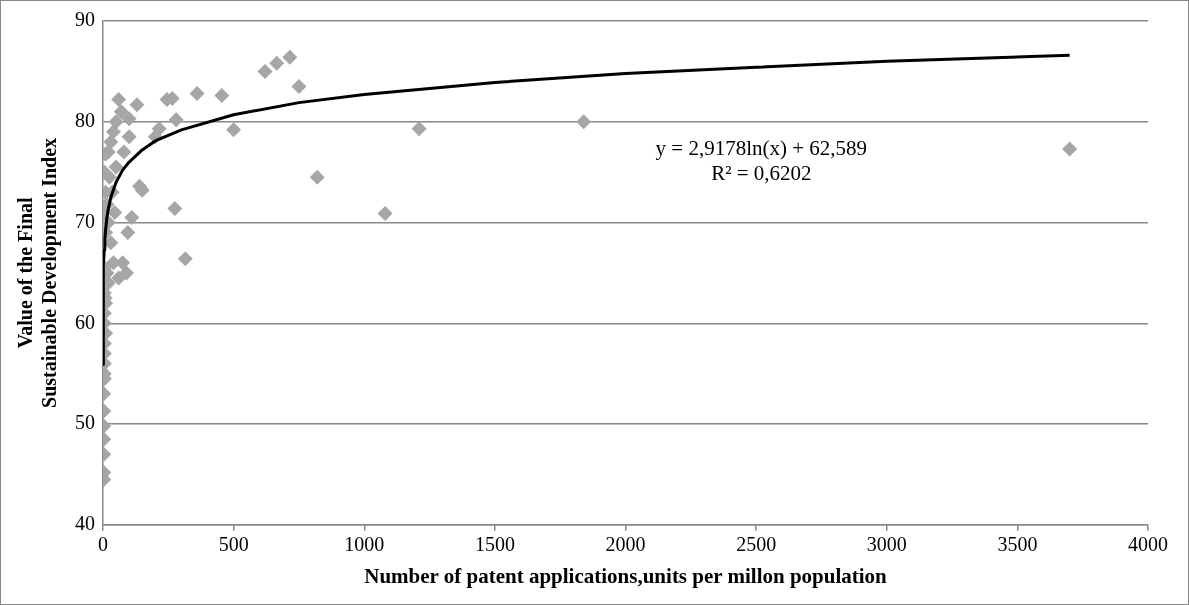 The height and width of the screenshot is (605, 1189). What do you see at coordinates (85, 220) in the screenshot?
I see `y-tick-label: 70` at bounding box center [85, 220].